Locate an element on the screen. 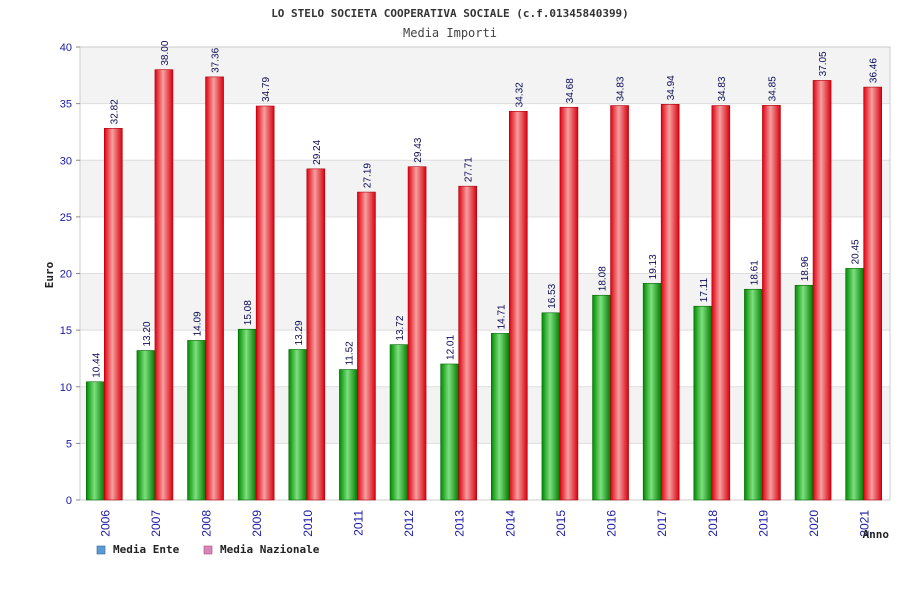 This screenshot has width=900, height=600. bar-media-nazionale-2015 is located at coordinates (569, 303).